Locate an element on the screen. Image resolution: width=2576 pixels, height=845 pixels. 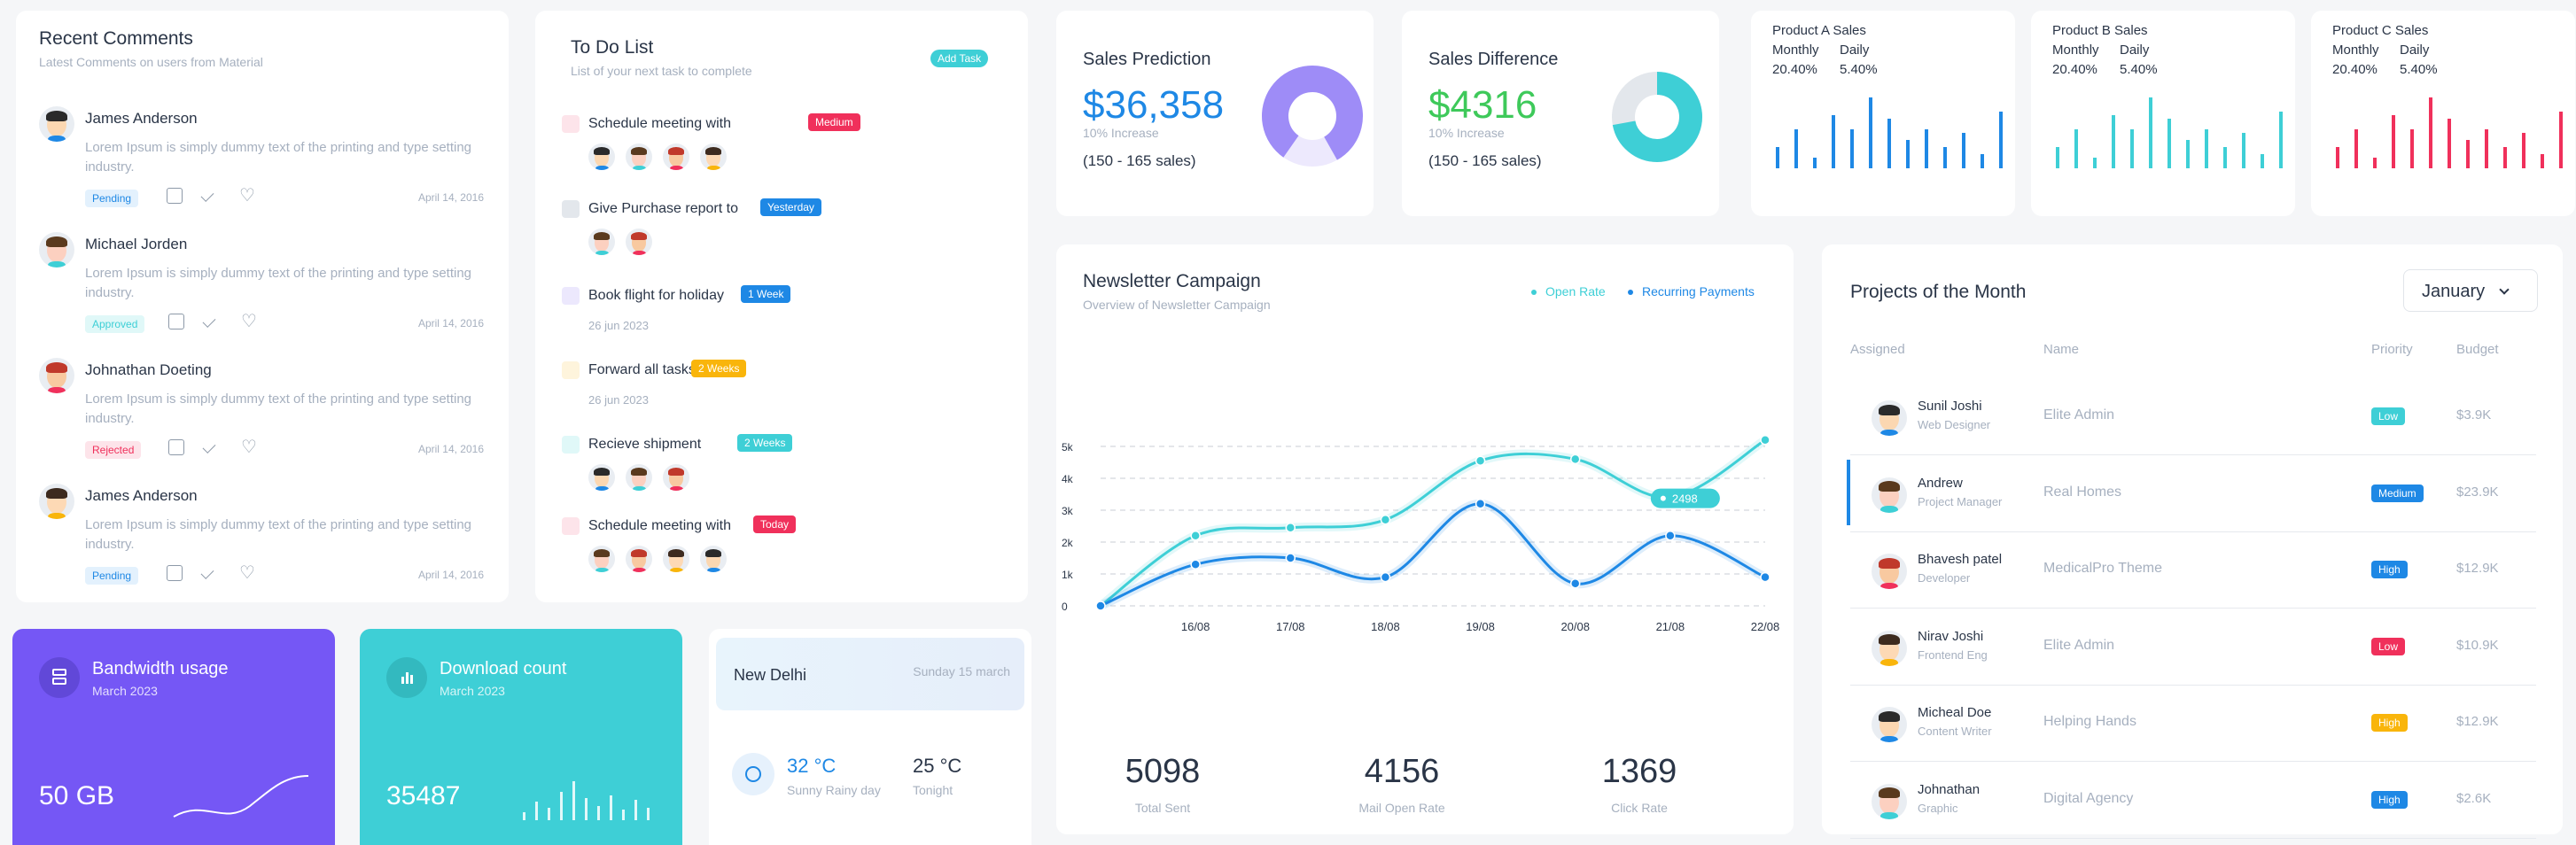
task-text: Book flight for holiday is located at coordinates (656, 295).